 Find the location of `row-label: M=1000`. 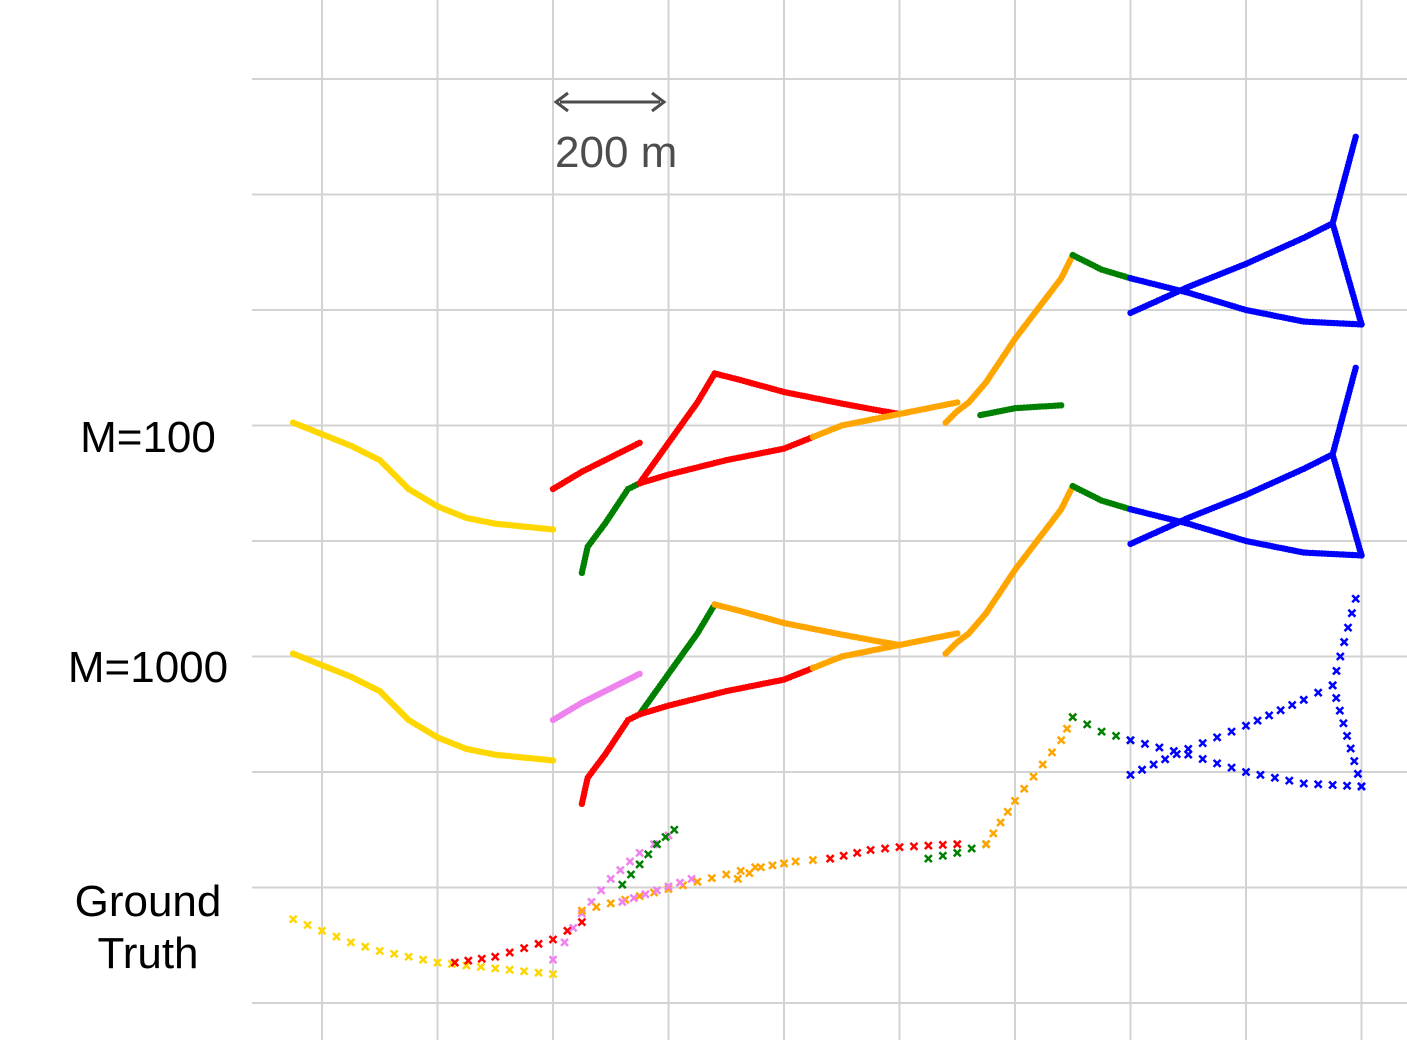

row-label: M=1000 is located at coordinates (148, 667).